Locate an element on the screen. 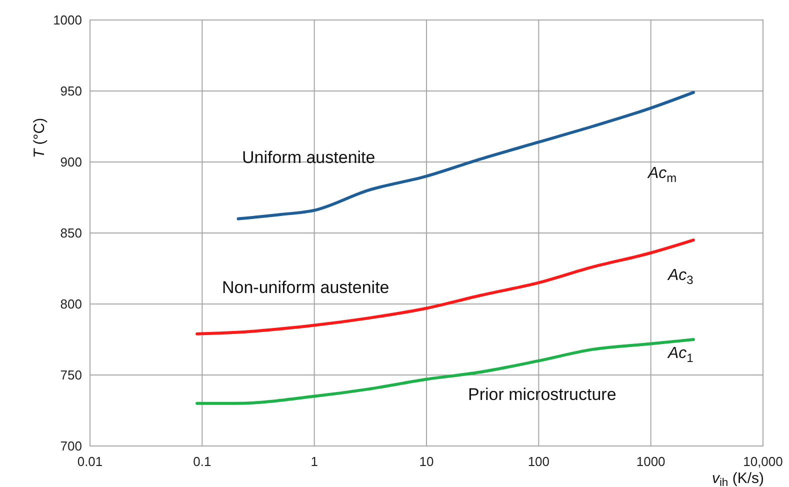 This screenshot has width=789, height=487. y-tick-label: 850 is located at coordinates (71, 233).